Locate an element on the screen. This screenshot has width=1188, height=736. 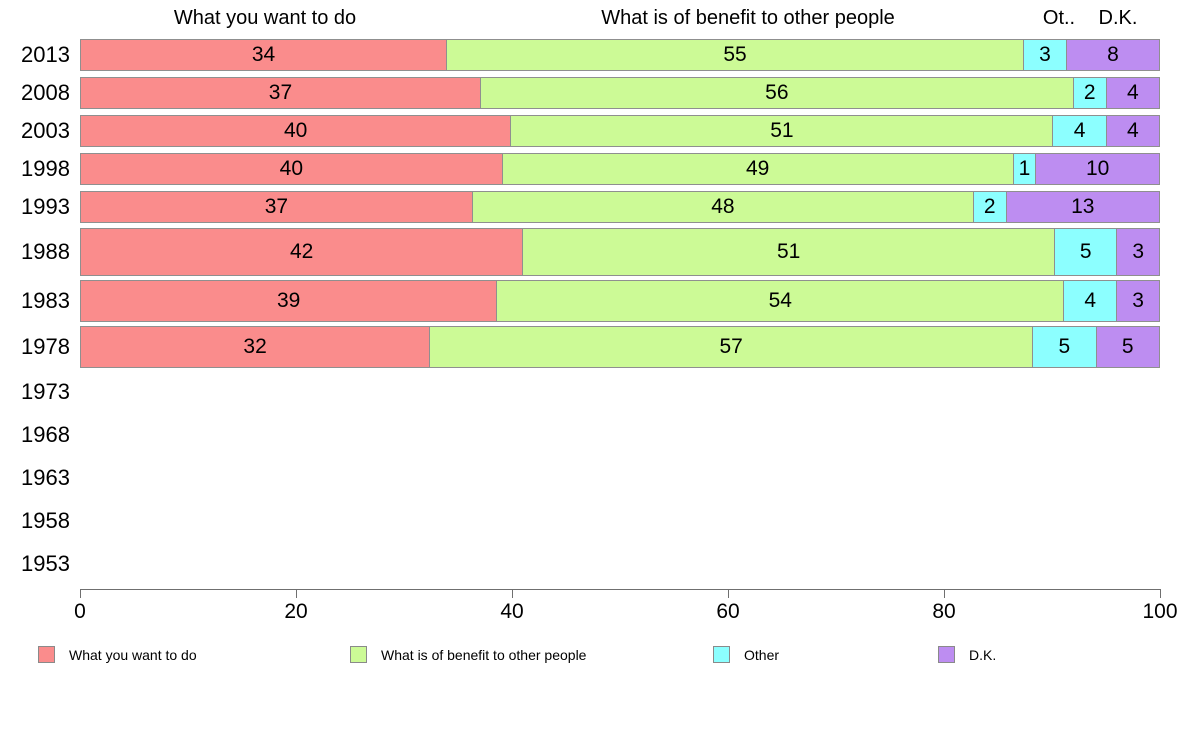
stacked-bar: 37 48 2 13 is located at coordinates (620, 207).